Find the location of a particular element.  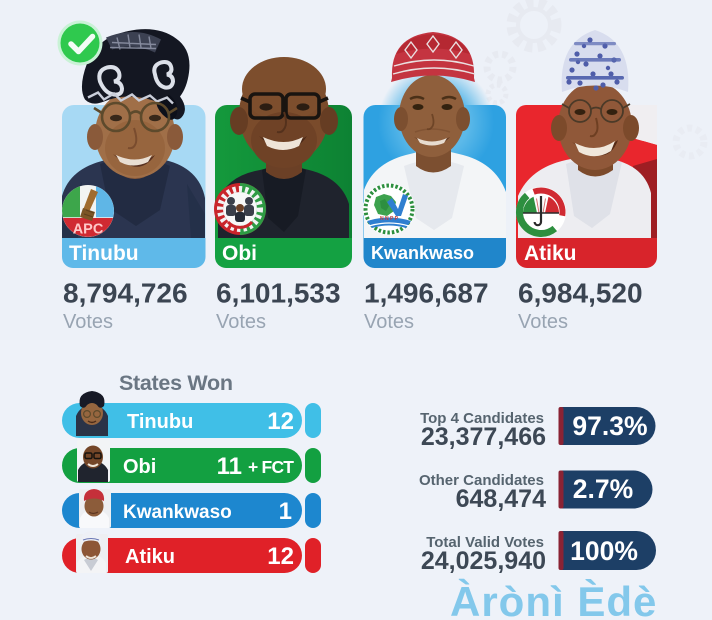

svg-text: 8,794,726 is located at coordinates (125, 293).